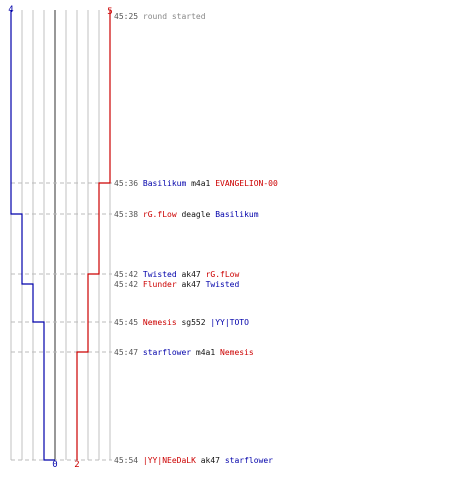 This screenshot has height=500, width=450. What do you see at coordinates (93, 235) in the screenshot?
I see `team-red-line` at bounding box center [93, 235].